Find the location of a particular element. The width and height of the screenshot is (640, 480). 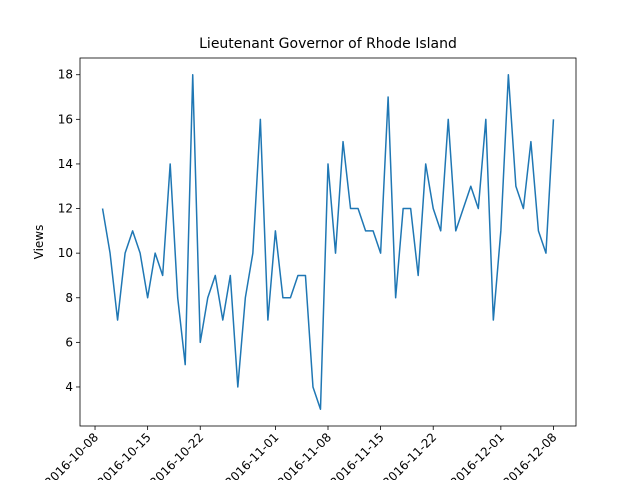

y-tick-label: 4 is located at coordinates (69, 387).